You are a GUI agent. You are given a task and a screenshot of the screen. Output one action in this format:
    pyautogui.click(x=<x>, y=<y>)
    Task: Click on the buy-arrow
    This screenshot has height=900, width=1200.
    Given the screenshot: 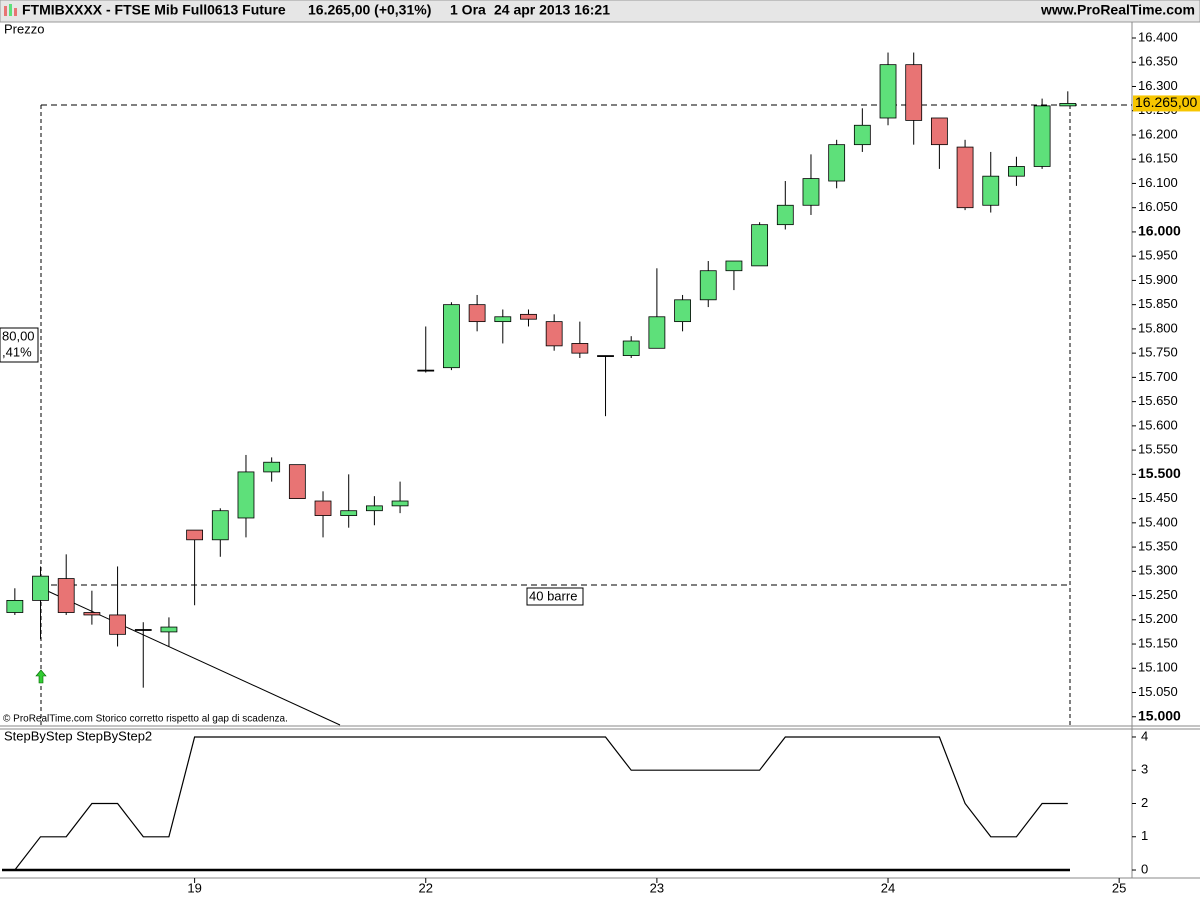 What is the action you would take?
    pyautogui.click(x=41, y=676)
    